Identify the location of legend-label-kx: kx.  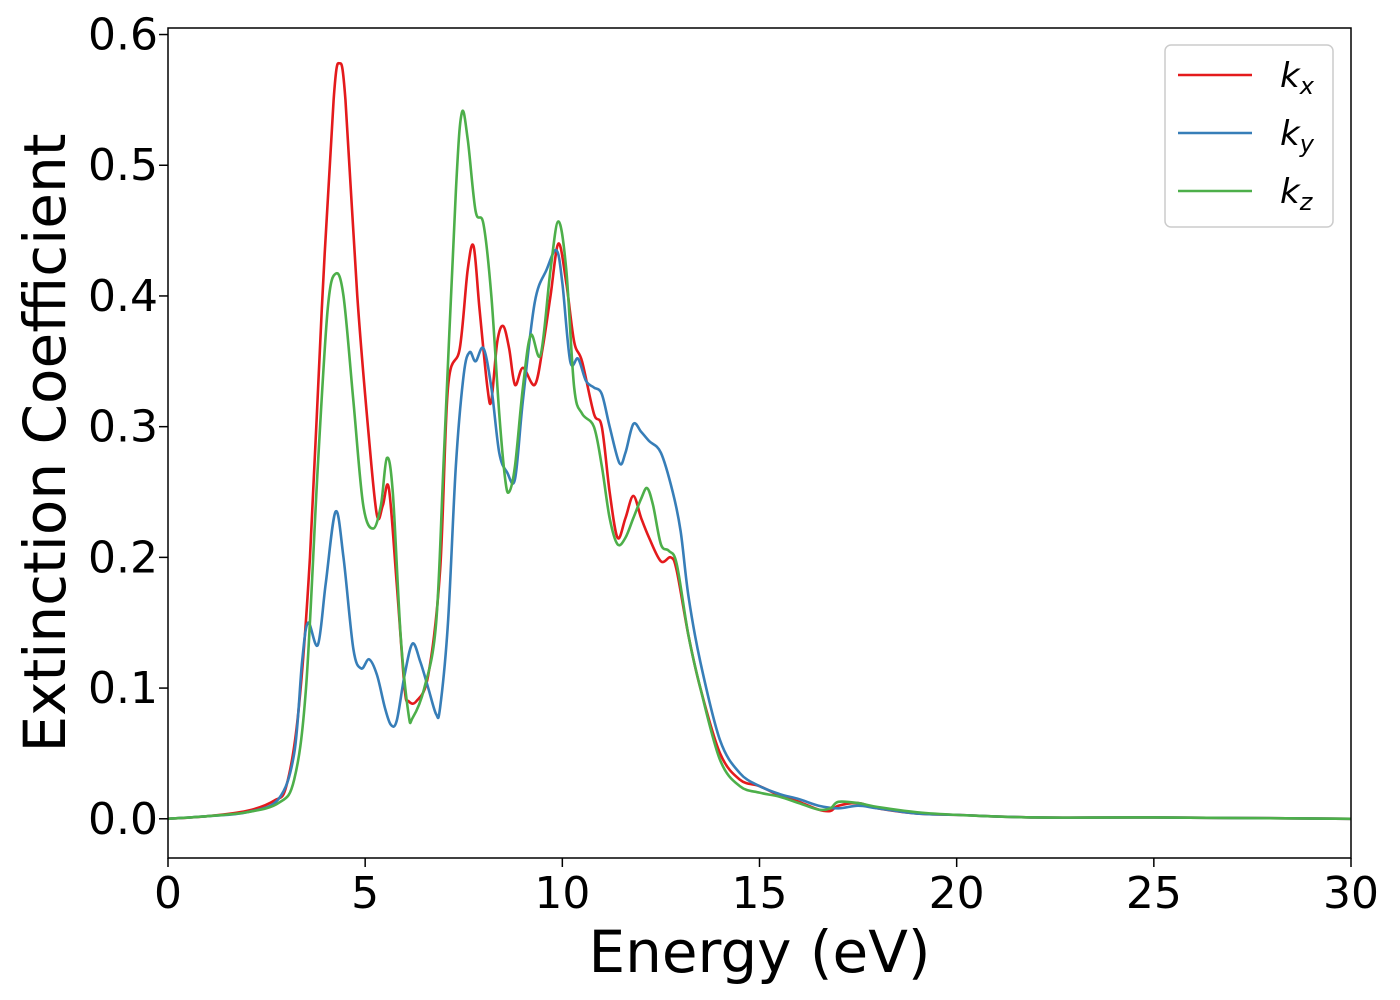
(1297, 78).